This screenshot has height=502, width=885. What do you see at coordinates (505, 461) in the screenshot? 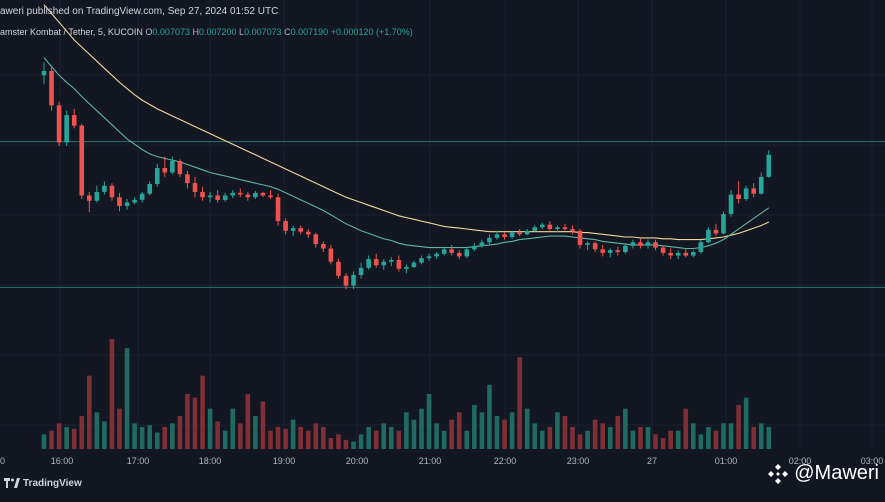
I see `time-axis-label: 22:00` at bounding box center [505, 461].